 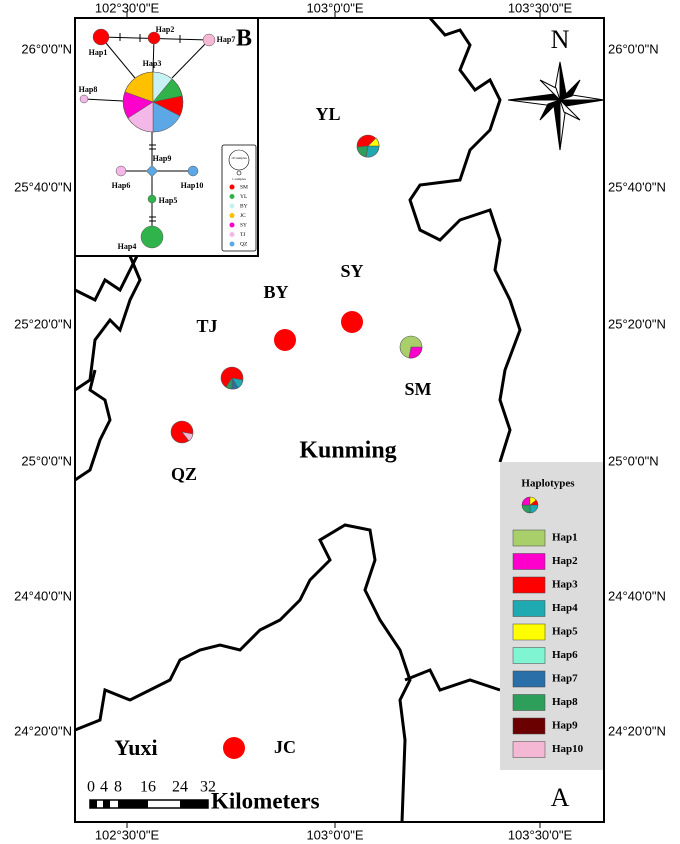 What do you see at coordinates (138, 105) in the screenshot?
I see `node-wedge` at bounding box center [138, 105].